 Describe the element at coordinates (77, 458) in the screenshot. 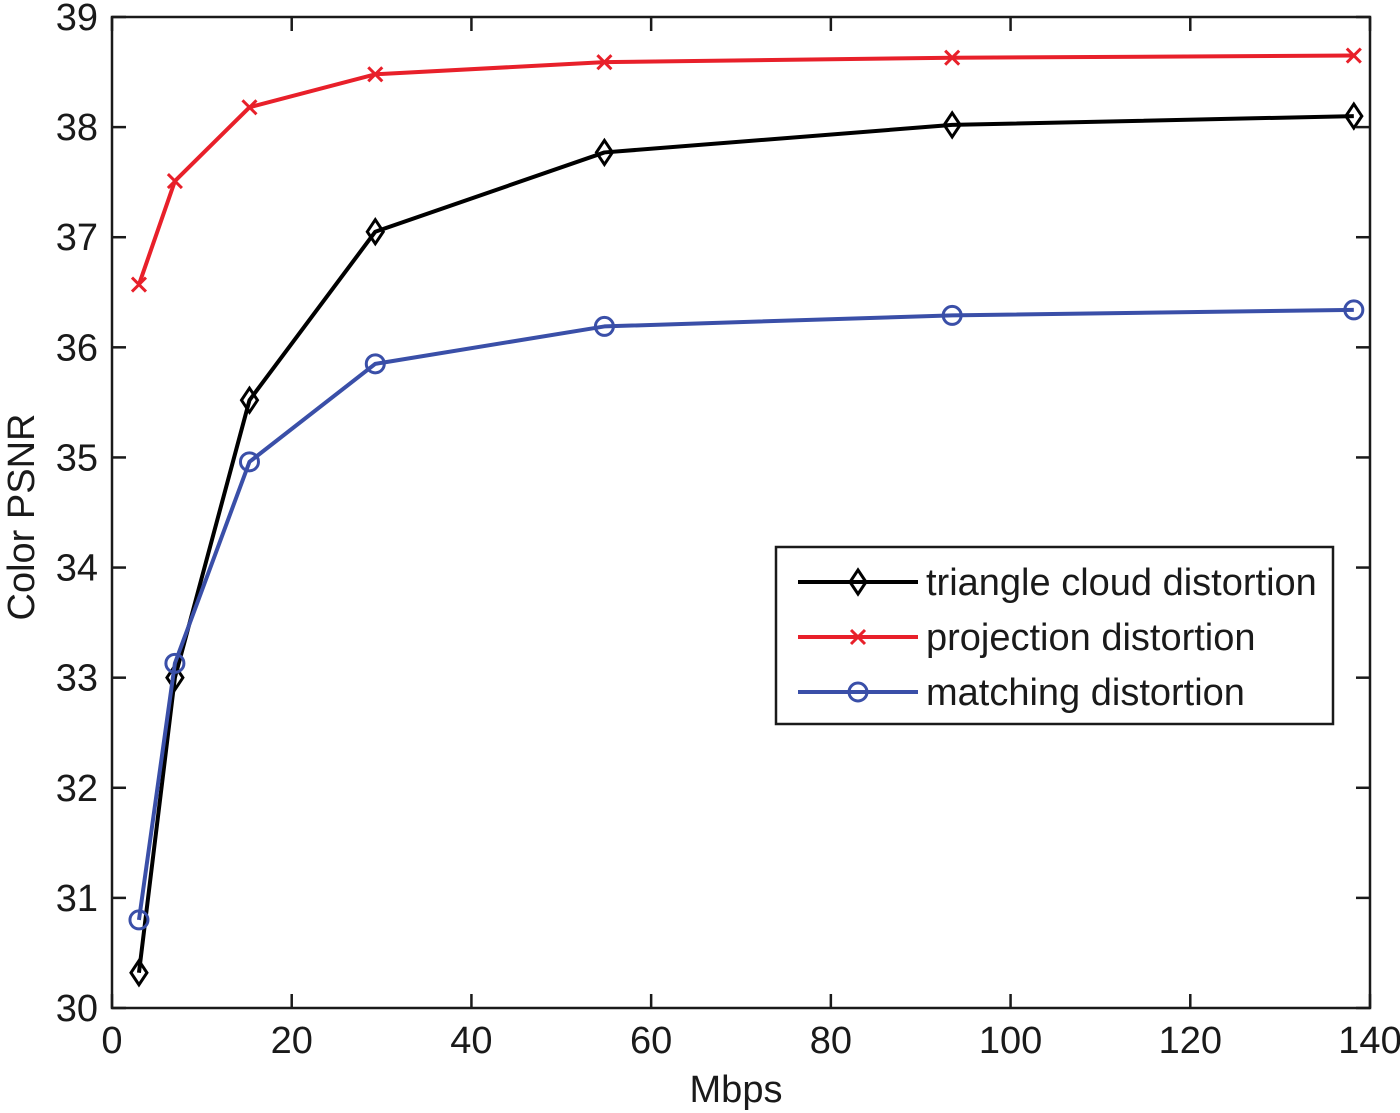

I see `y-tick-label: 35` at that location.